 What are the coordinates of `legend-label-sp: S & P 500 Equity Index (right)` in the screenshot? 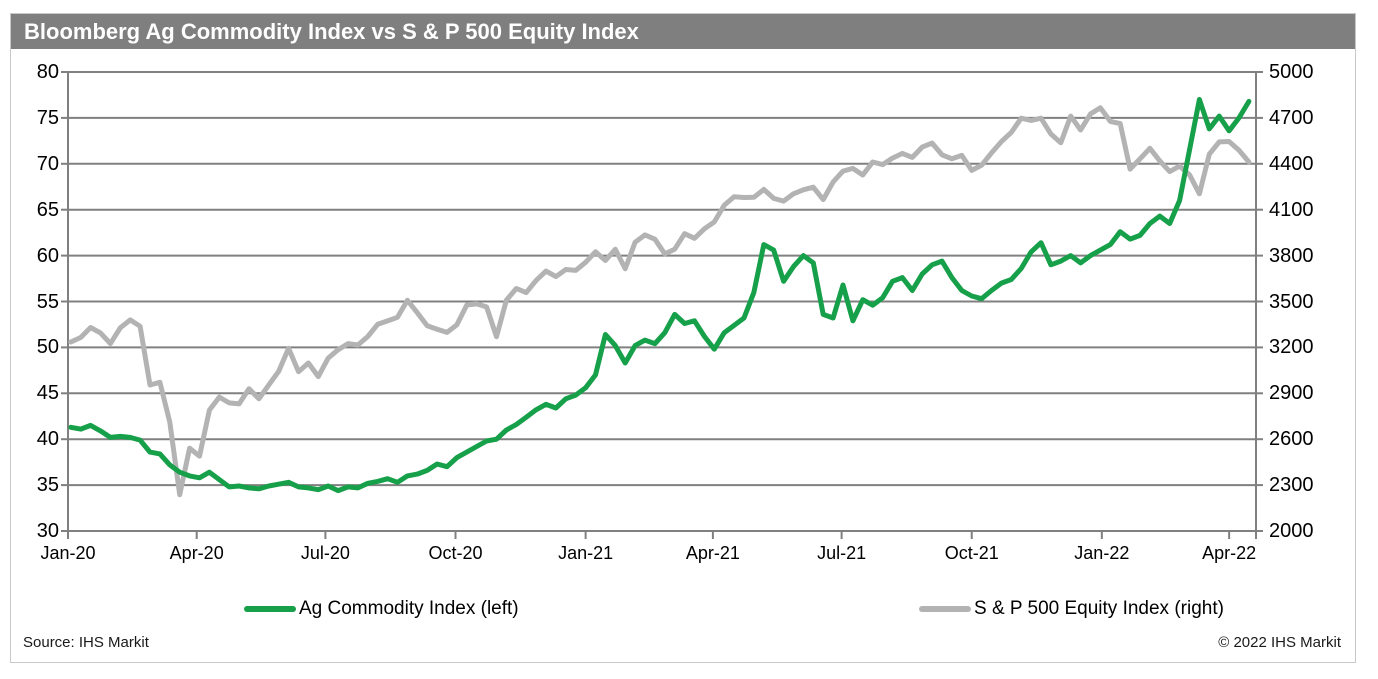 It's located at (1099, 608).